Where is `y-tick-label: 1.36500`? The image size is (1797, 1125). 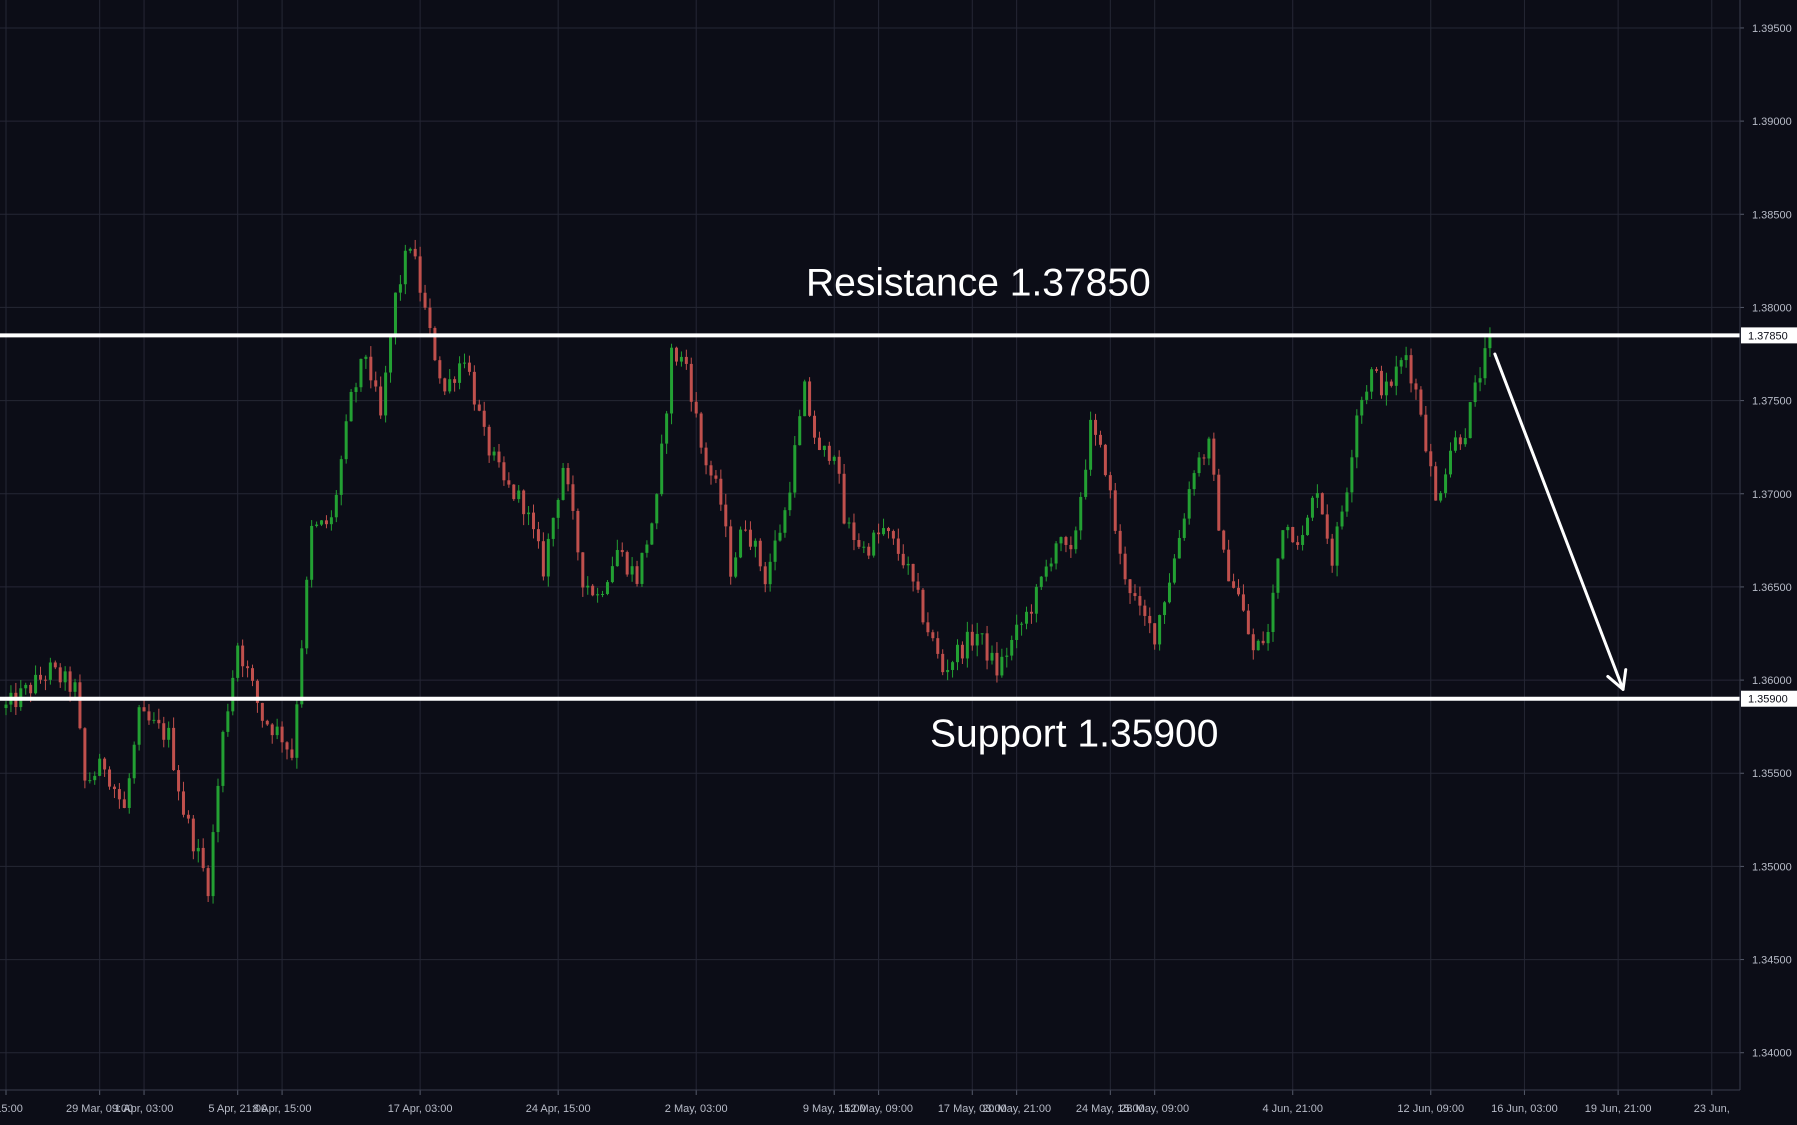
y-tick-label: 1.36500 is located at coordinates (1772, 588).